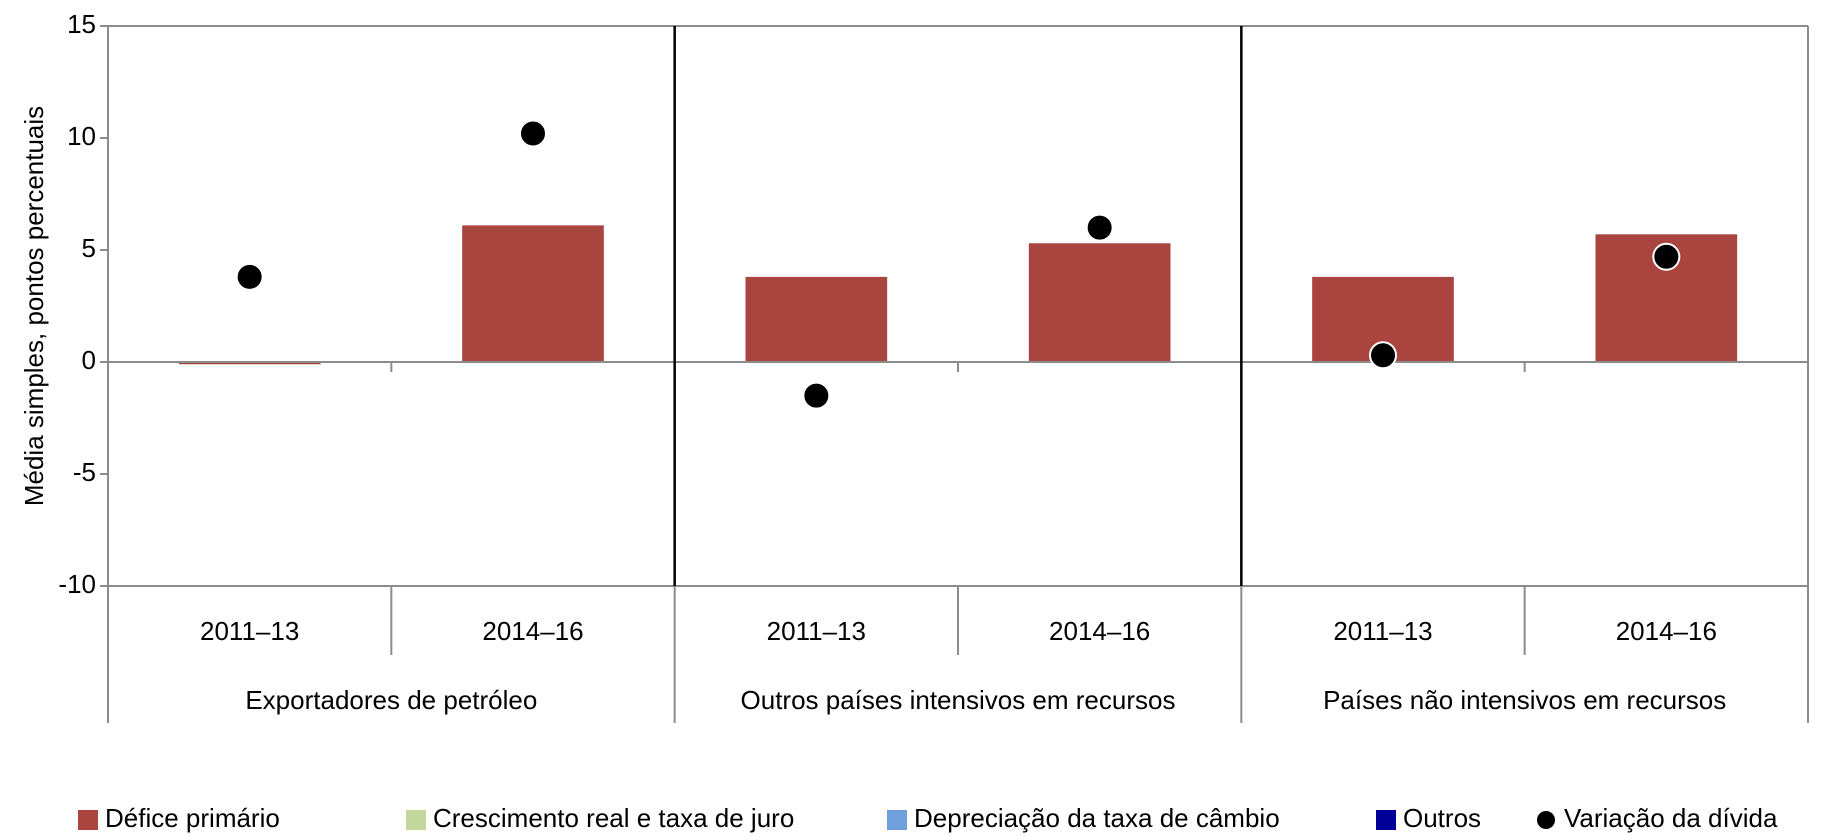 The height and width of the screenshot is (840, 1829). I want to click on y-tick-label: -10, so click(77, 584).